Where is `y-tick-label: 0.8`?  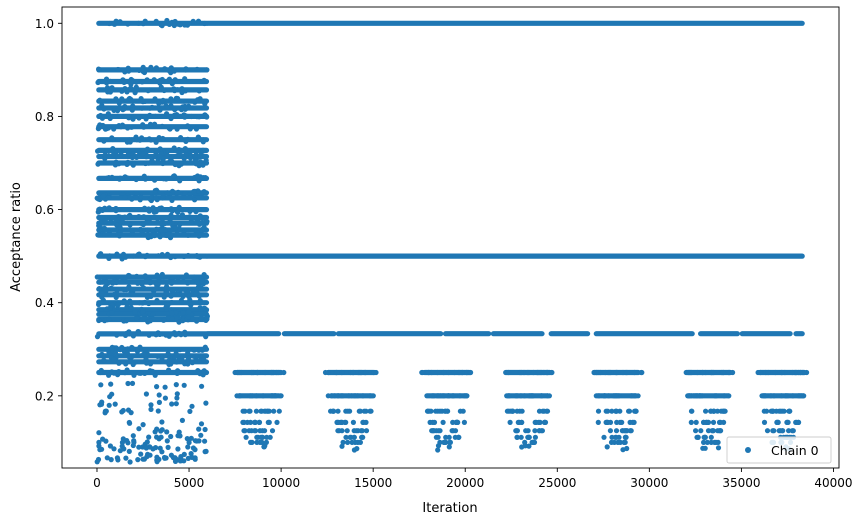
y-tick-label: 0.8 is located at coordinates (44, 117).